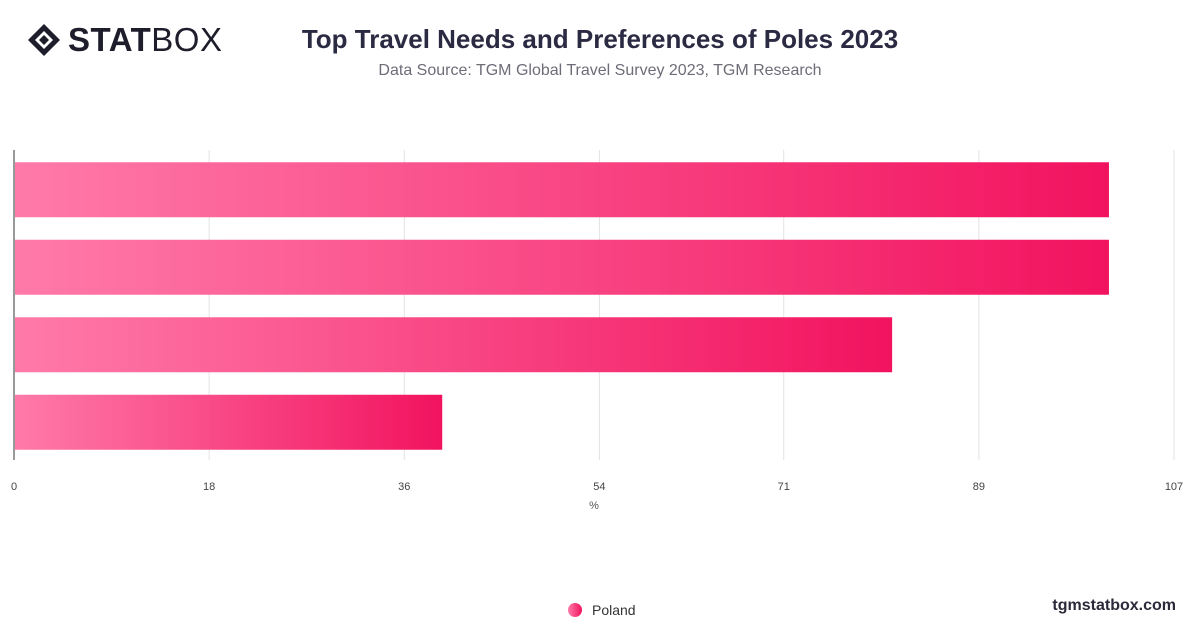  I want to click on legend: Poland, so click(602, 610).